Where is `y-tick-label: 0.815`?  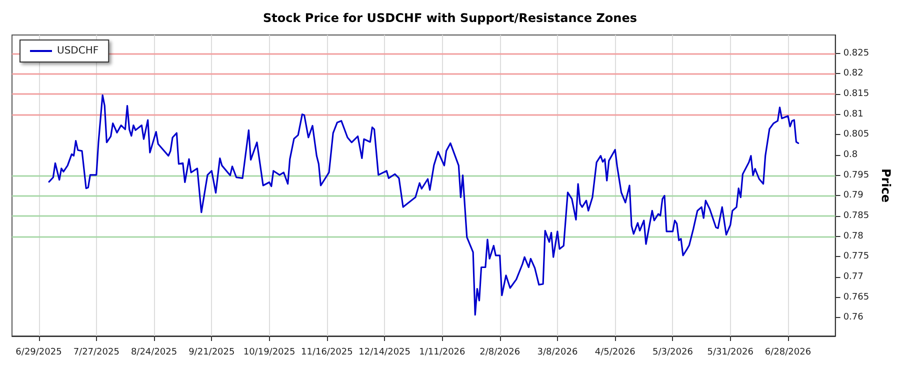
y-tick-label: 0.815 is located at coordinates (856, 93).